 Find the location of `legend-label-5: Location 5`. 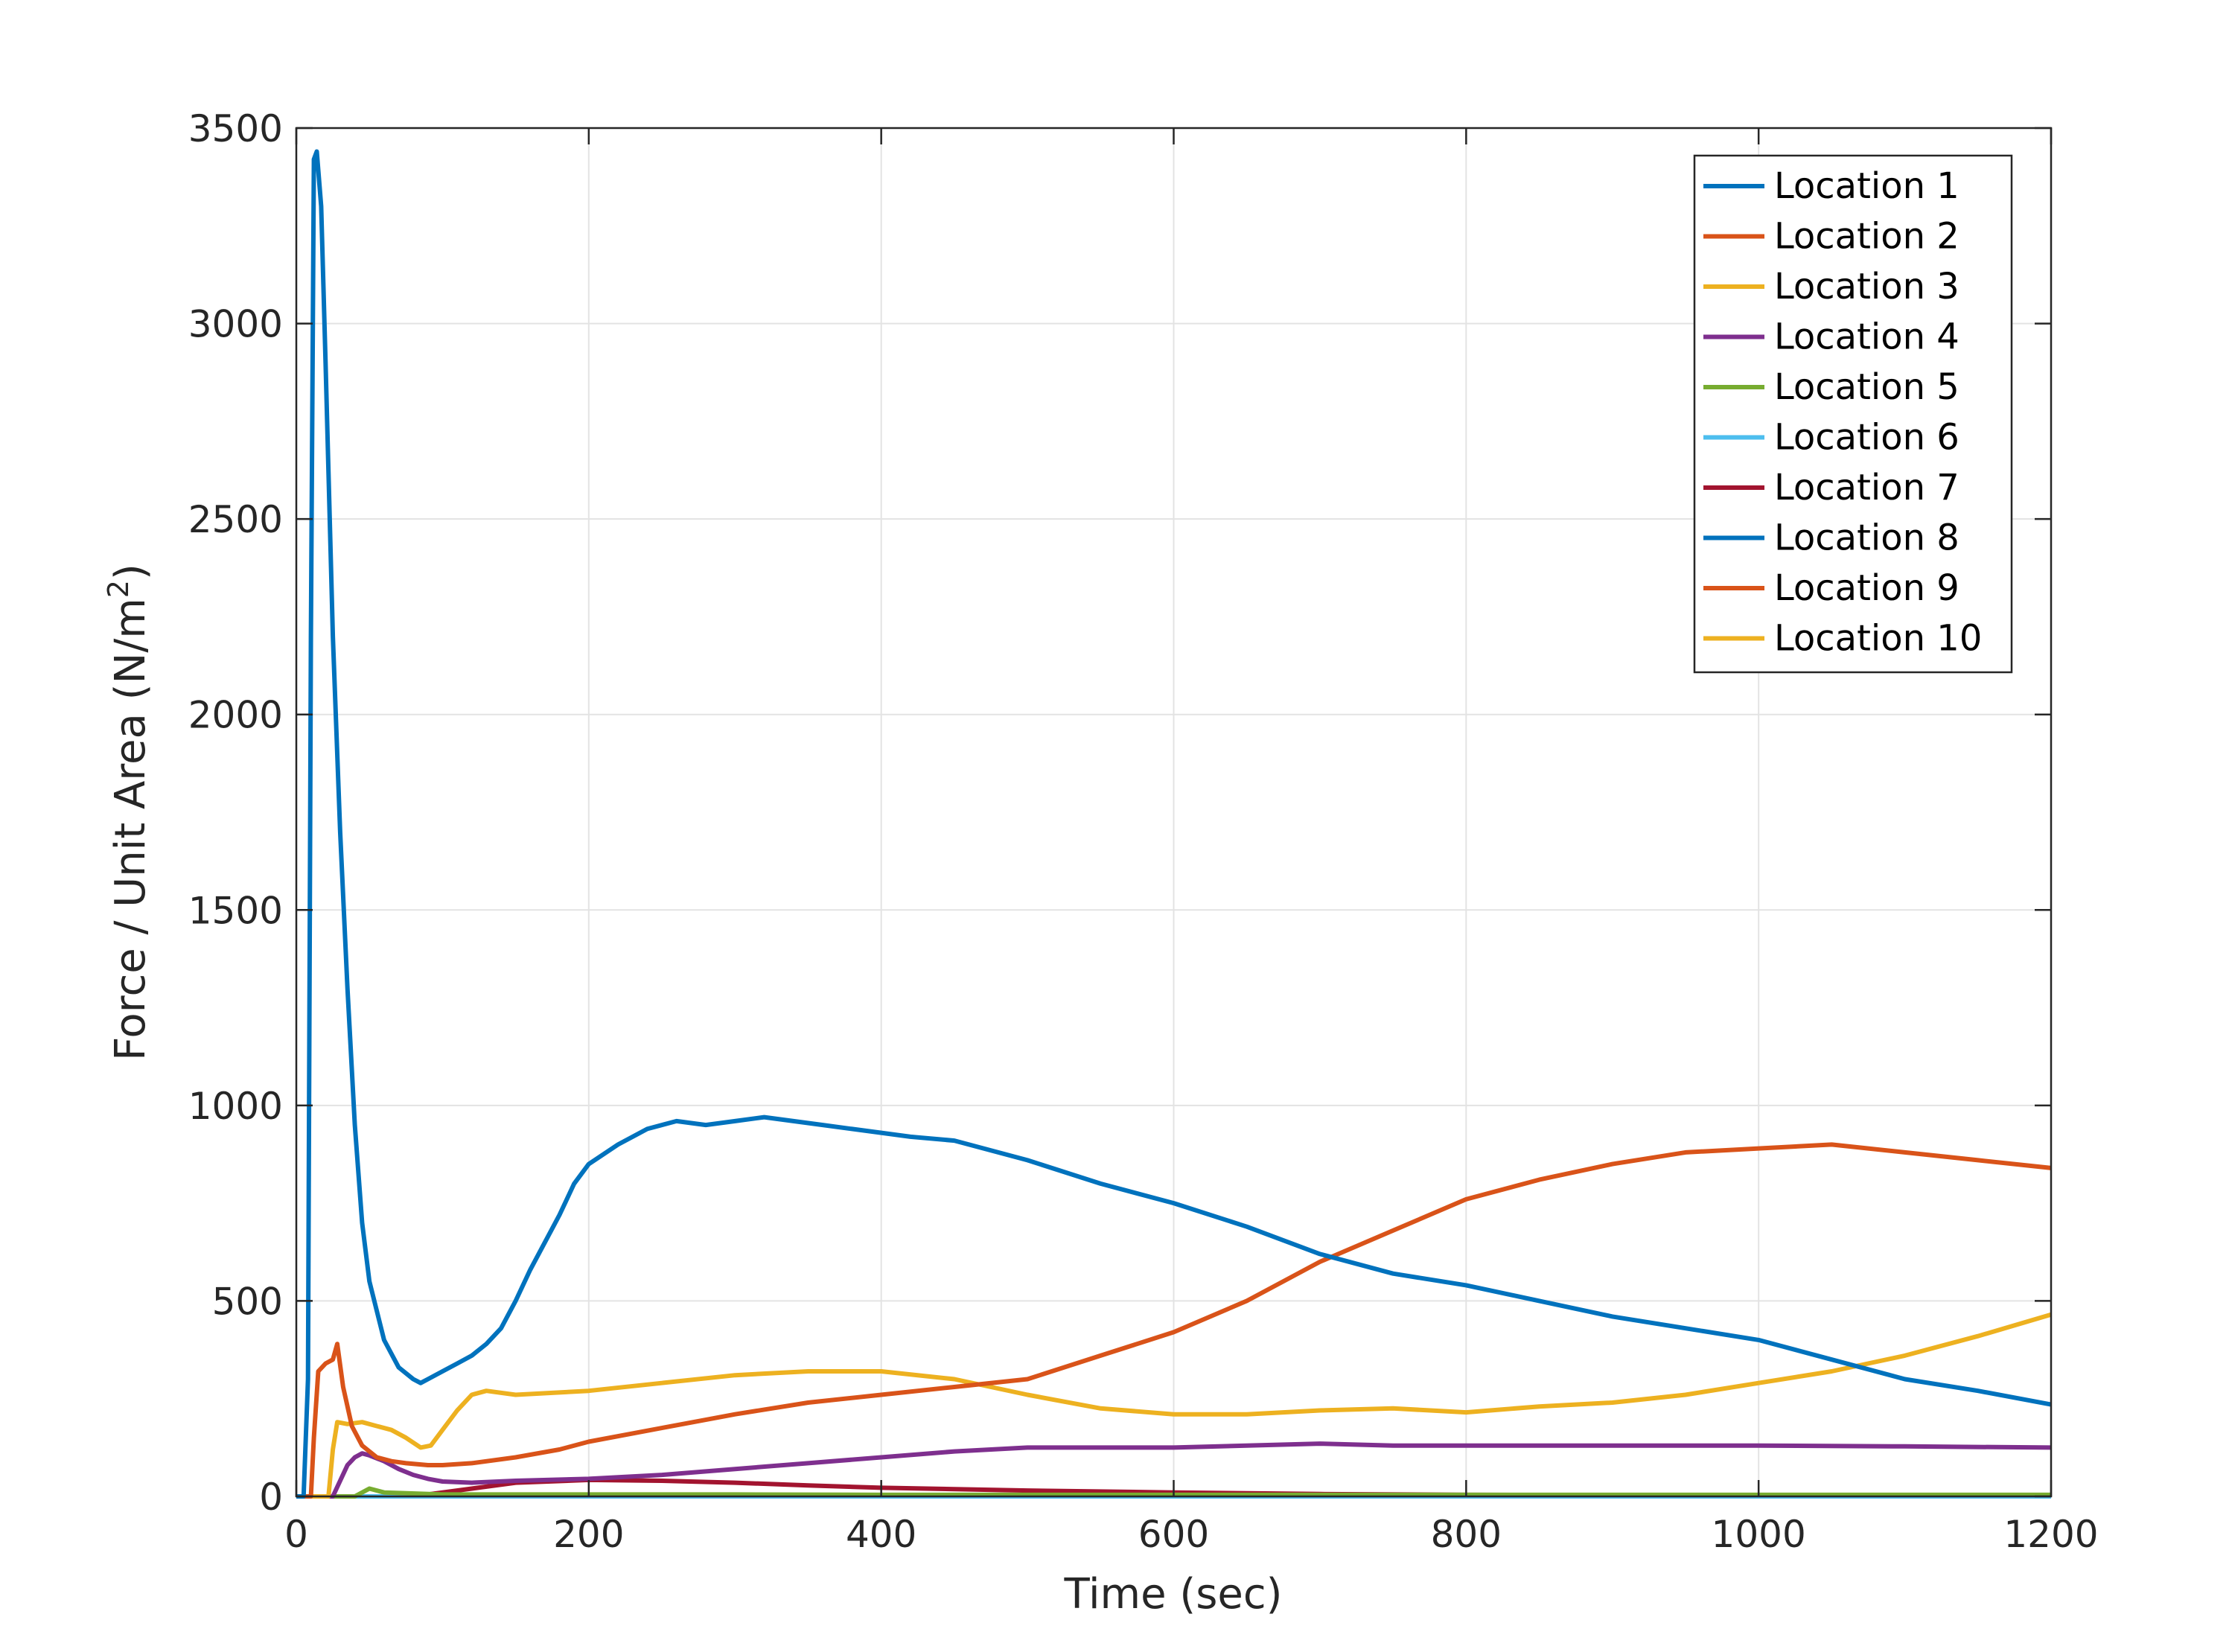

legend-label-5: Location 5 is located at coordinates (1866, 387).